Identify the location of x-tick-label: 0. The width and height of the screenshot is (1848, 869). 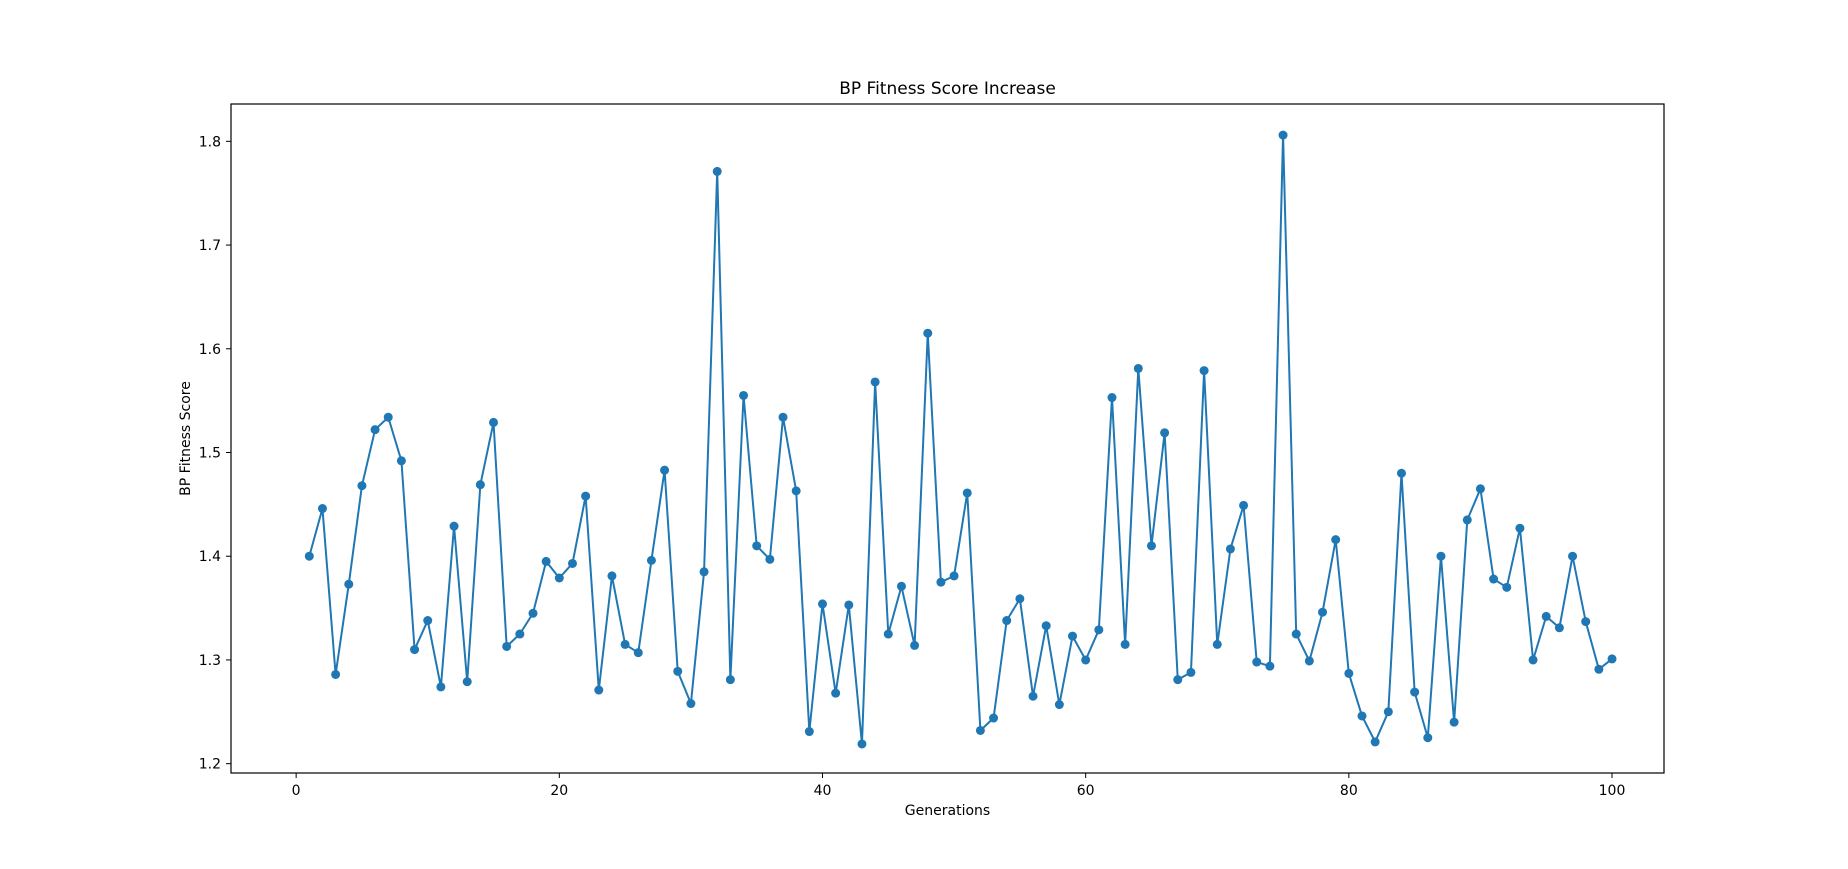
(296, 791).